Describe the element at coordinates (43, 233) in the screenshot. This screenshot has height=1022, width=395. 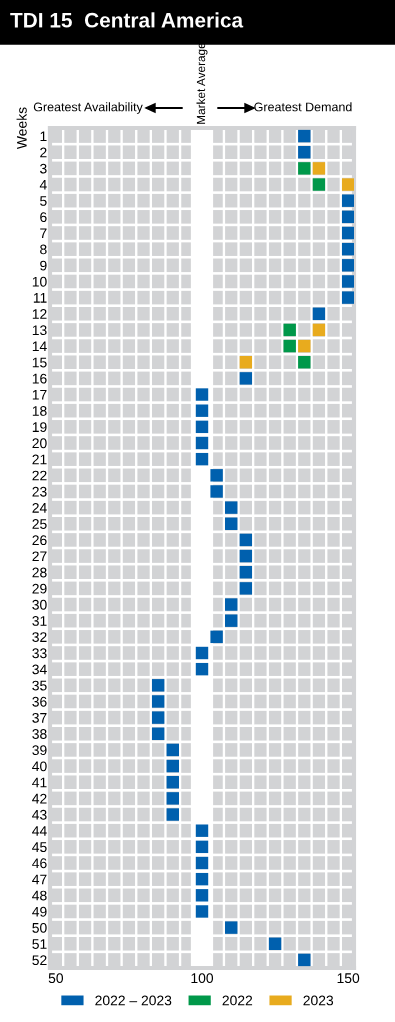
I see `y-tick-label: 7` at that location.